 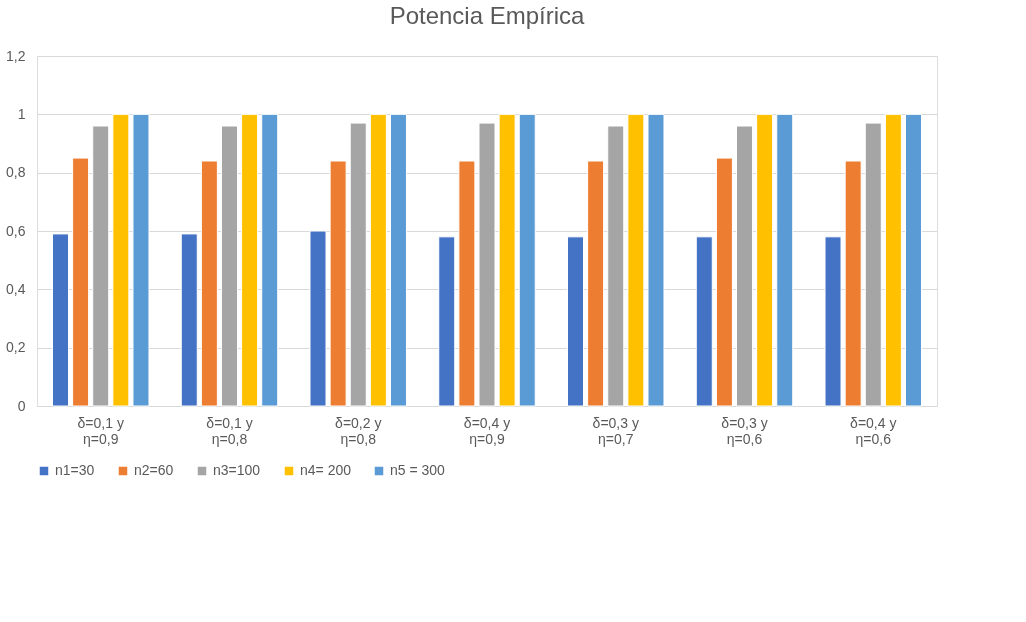 What do you see at coordinates (418, 470) in the screenshot?
I see `legend-label: n5 = 300` at bounding box center [418, 470].